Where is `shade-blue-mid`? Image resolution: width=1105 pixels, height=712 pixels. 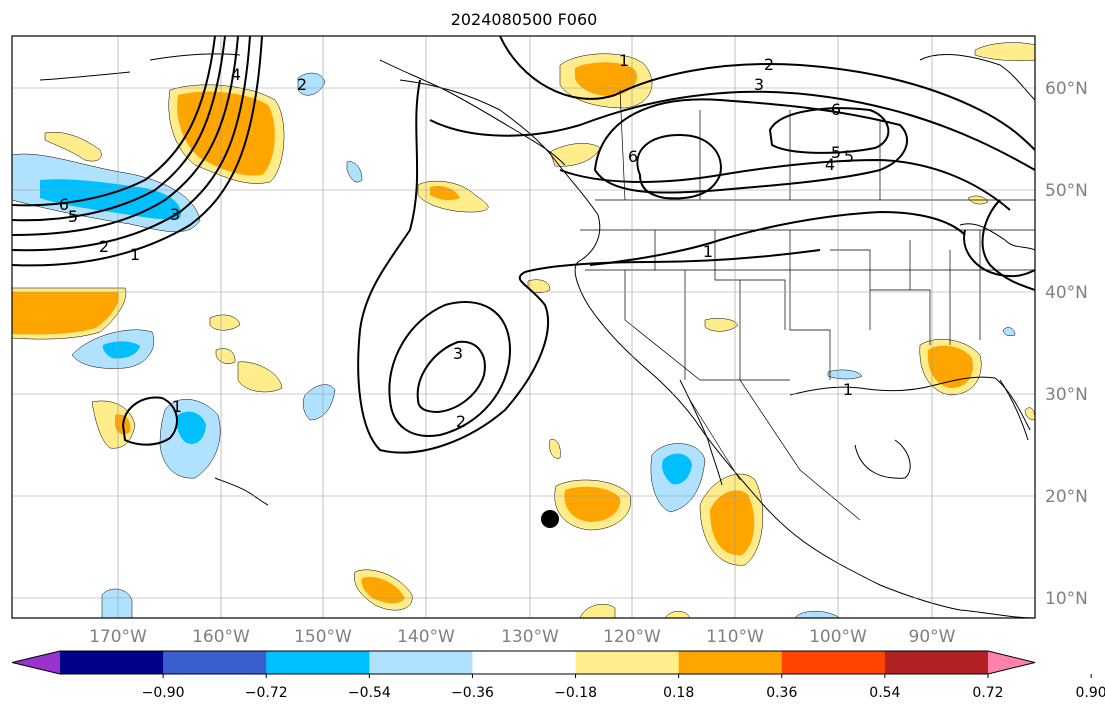 shade-blue-mid is located at coordinates (319, 402).